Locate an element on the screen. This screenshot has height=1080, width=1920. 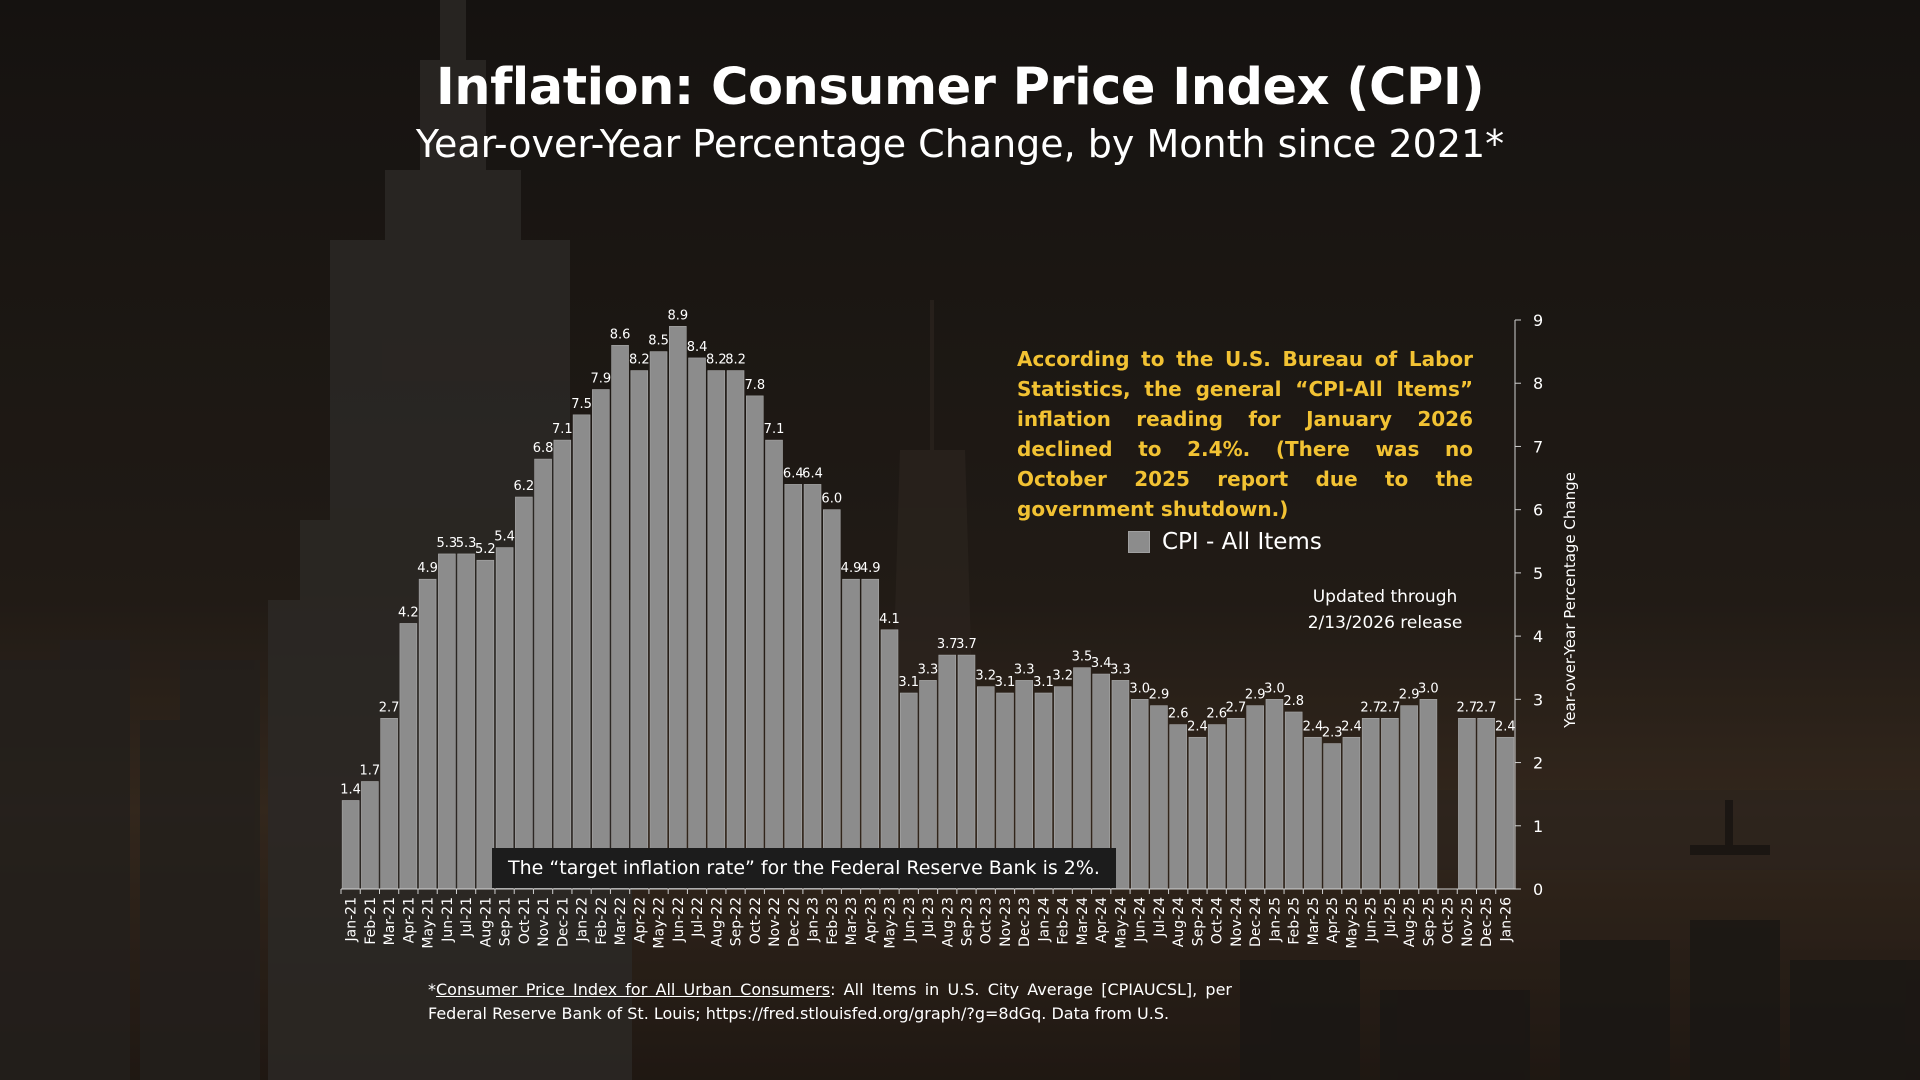
value-label-Mar-25: 2.4 is located at coordinates (1313, 726).